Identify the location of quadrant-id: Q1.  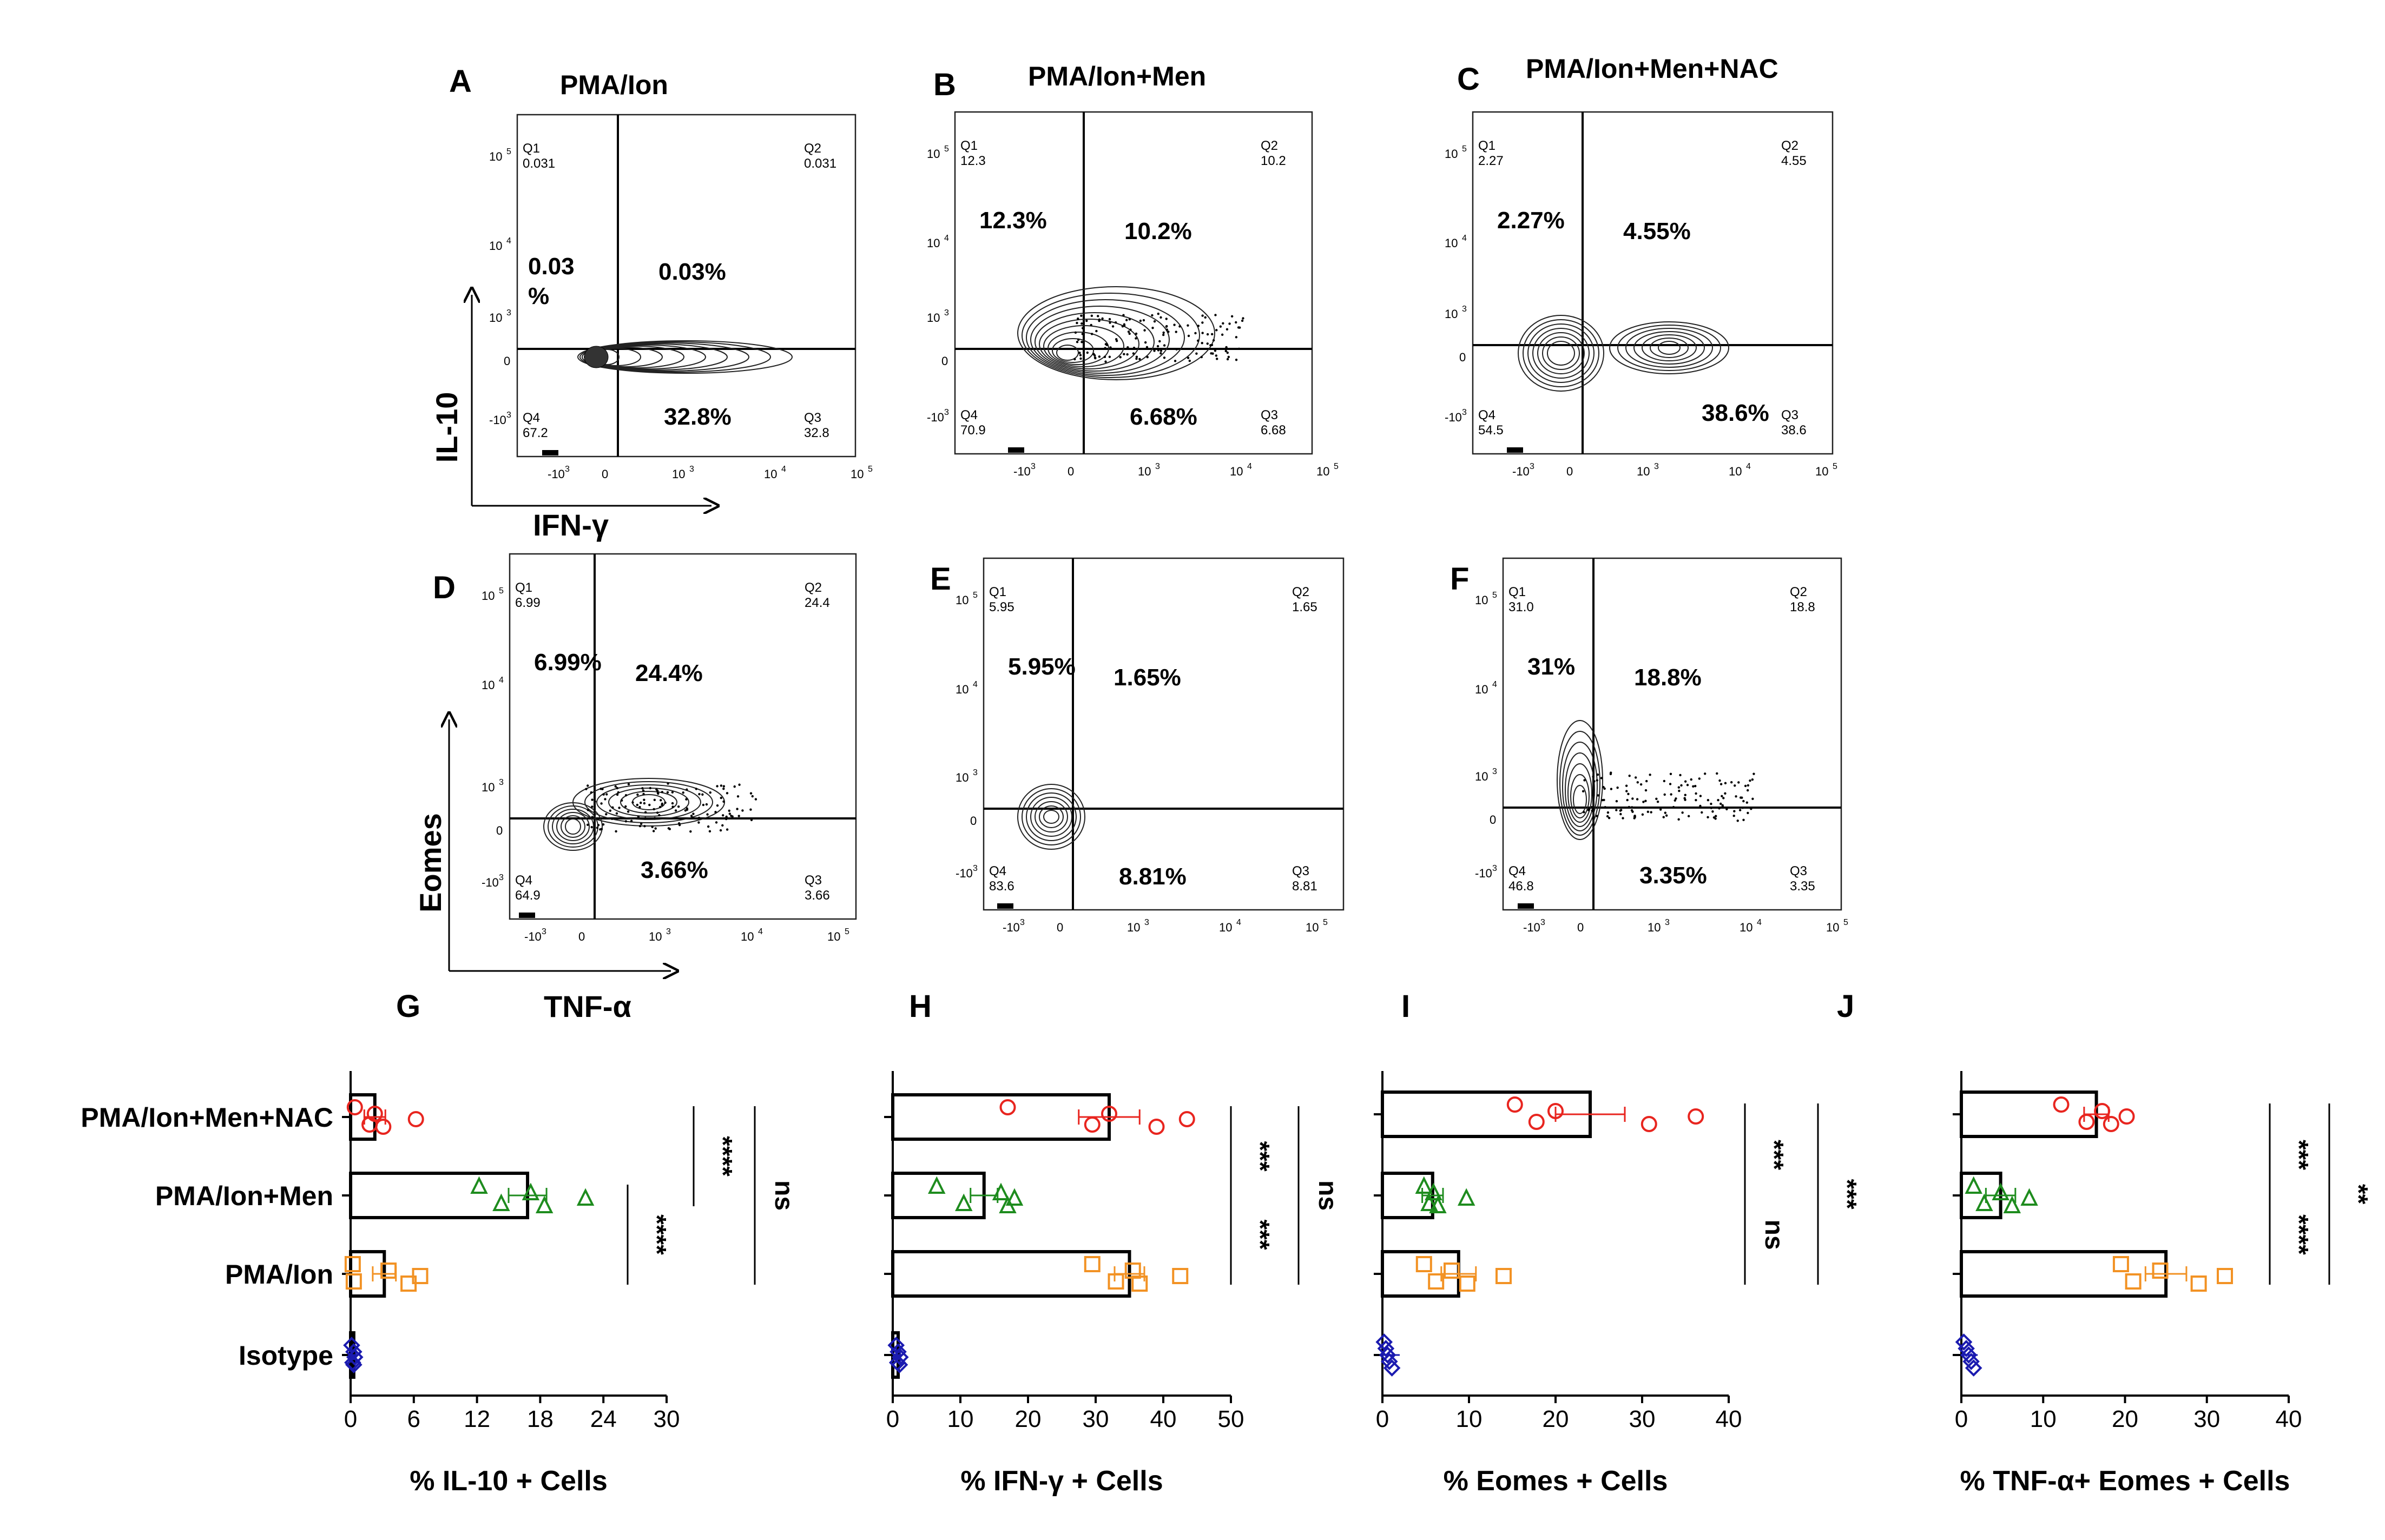
(998, 592).